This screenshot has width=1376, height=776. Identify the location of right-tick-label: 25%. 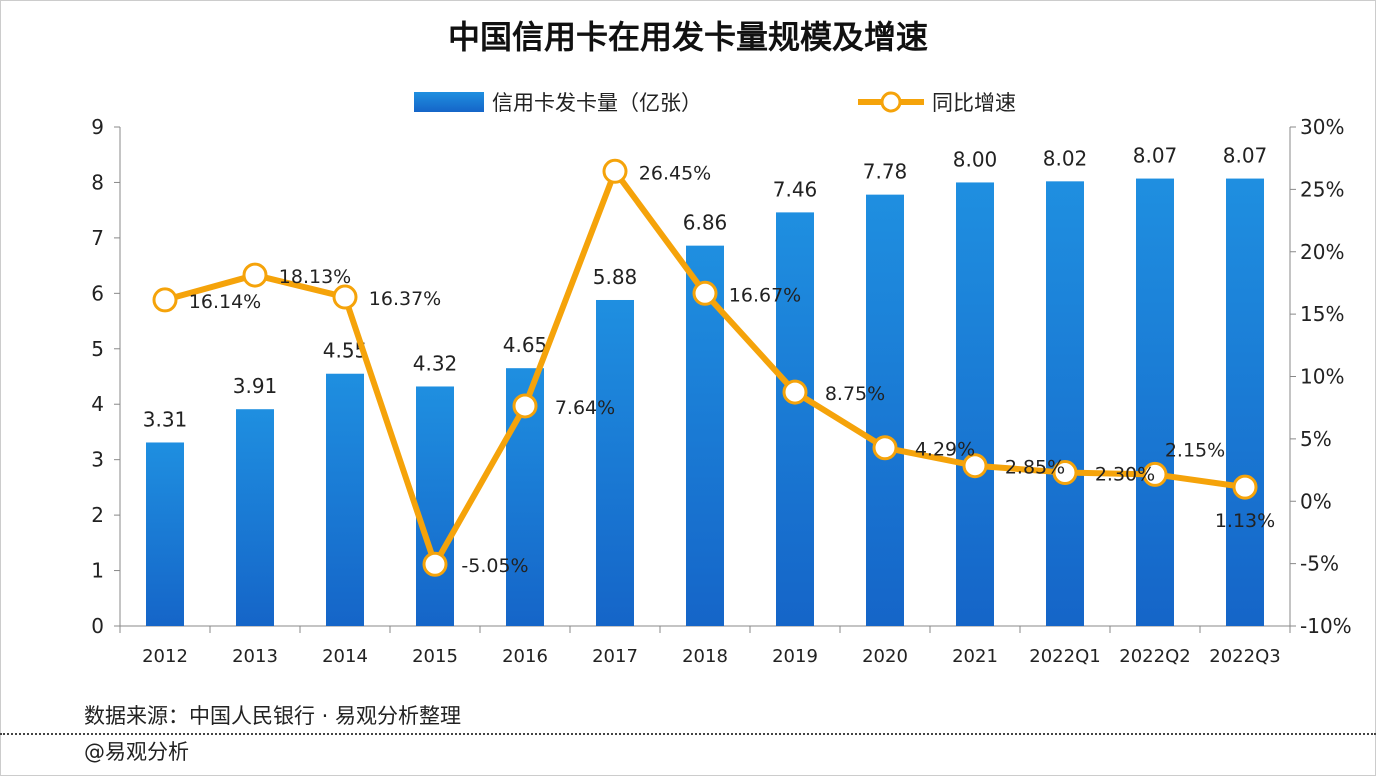
(1322, 189).